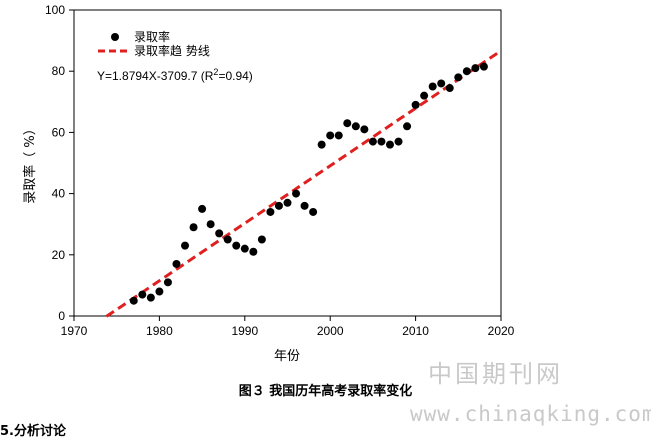 Image resolution: width=651 pixels, height=439 pixels. What do you see at coordinates (219, 233) in the screenshot?
I see `data-point-1987` at bounding box center [219, 233].